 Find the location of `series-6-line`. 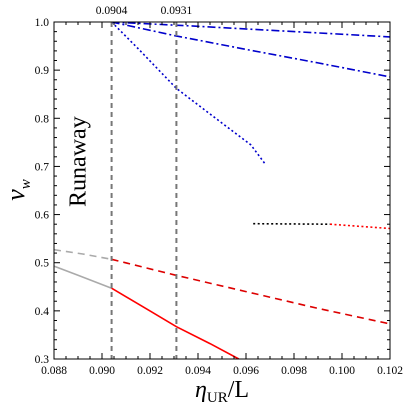

series-6-line is located at coordinates (83, 254).